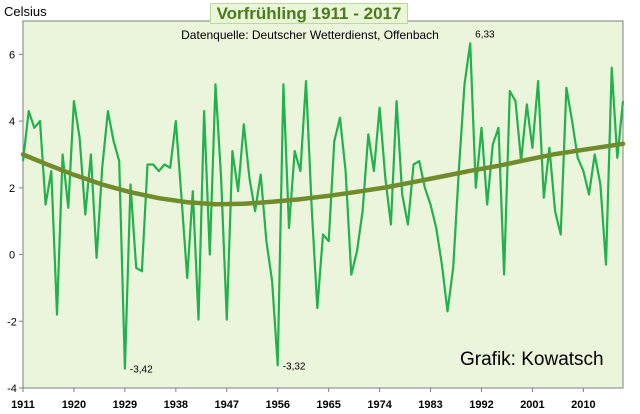  What do you see at coordinates (176, 405) in the screenshot?
I see `x-tick-label: 1938` at bounding box center [176, 405].